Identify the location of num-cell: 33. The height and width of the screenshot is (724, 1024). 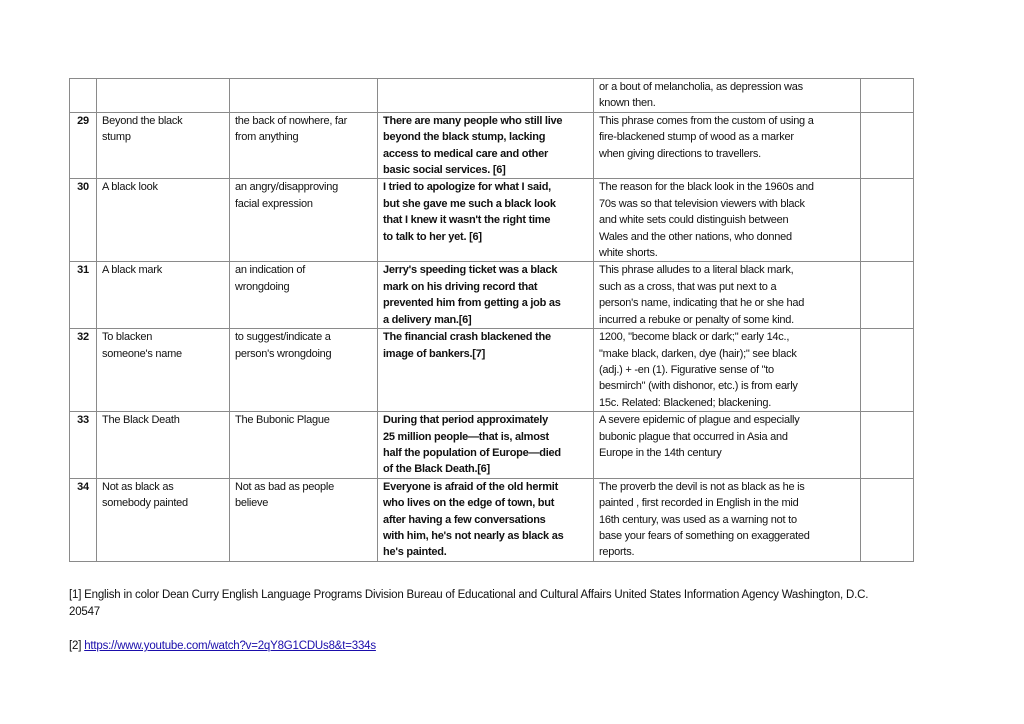
(83, 445).